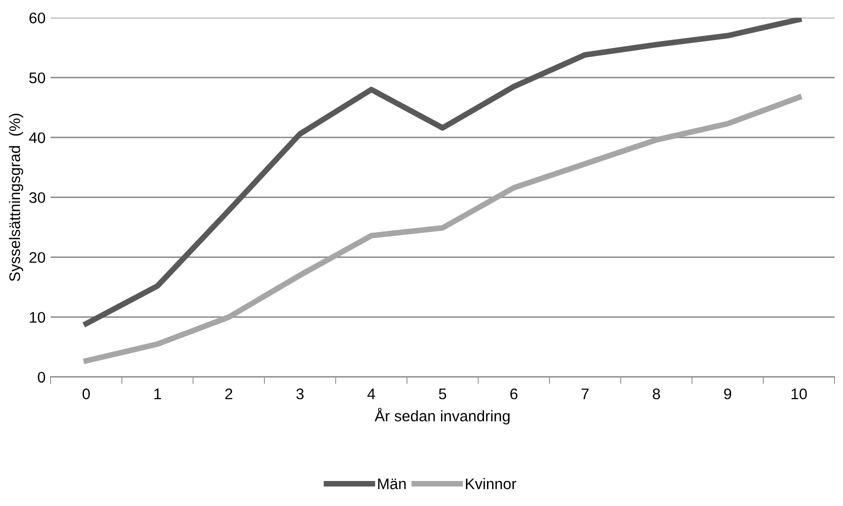 The width and height of the screenshot is (843, 506). Describe the element at coordinates (37, 78) in the screenshot. I see `y-tick-label: 50` at that location.